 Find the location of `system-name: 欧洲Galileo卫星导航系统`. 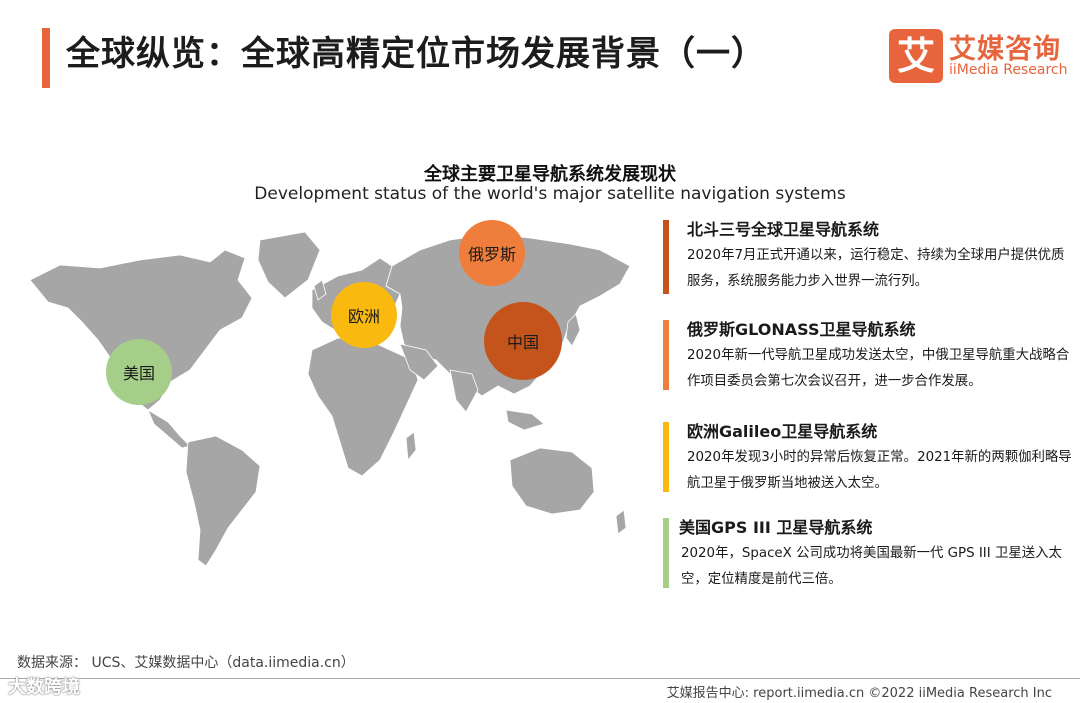

system-name: 欧洲Galileo卫星导航系统 is located at coordinates (782, 431).